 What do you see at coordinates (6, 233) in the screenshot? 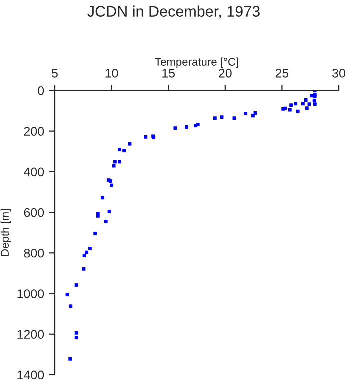
I see `y-axis-title: Depth [m]` at bounding box center [6, 233].